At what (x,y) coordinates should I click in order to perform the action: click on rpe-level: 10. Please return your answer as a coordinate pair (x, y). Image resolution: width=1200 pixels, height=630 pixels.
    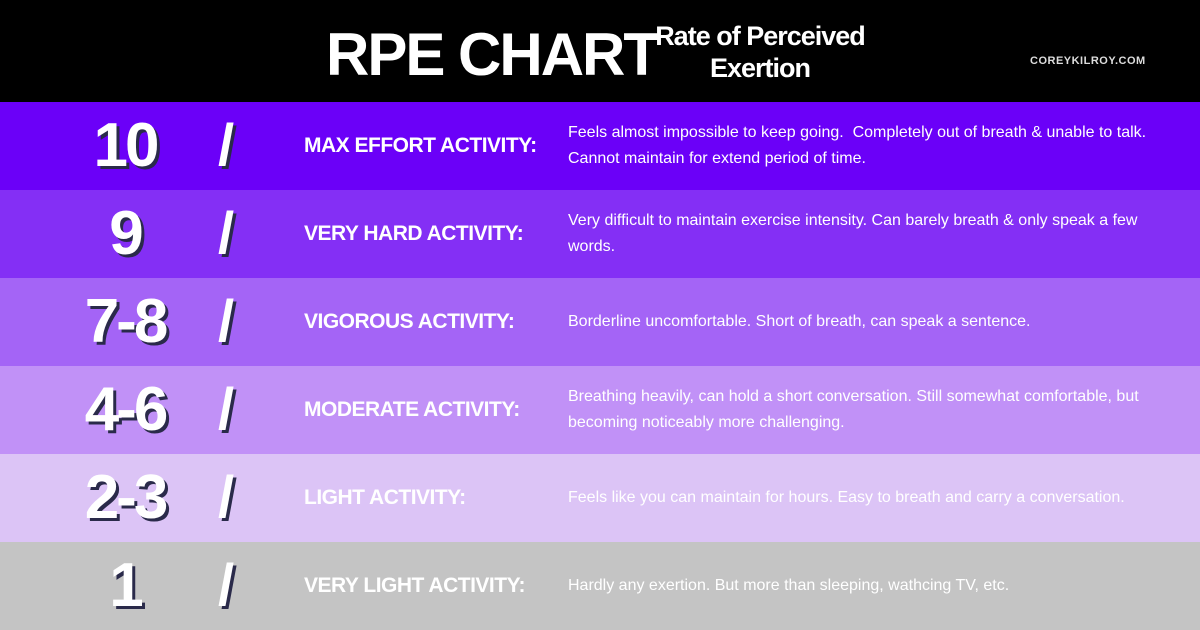
    Looking at the image, I should click on (126, 145).